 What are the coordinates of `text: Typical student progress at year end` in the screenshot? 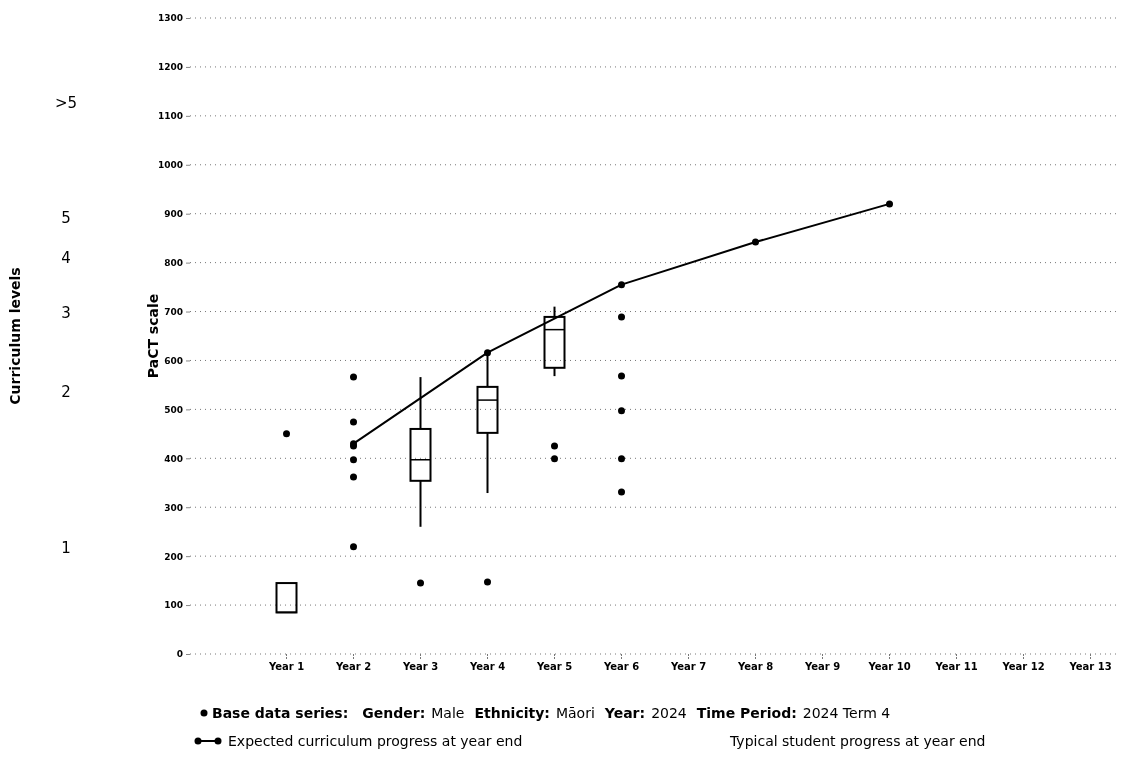 It's located at (857, 741).